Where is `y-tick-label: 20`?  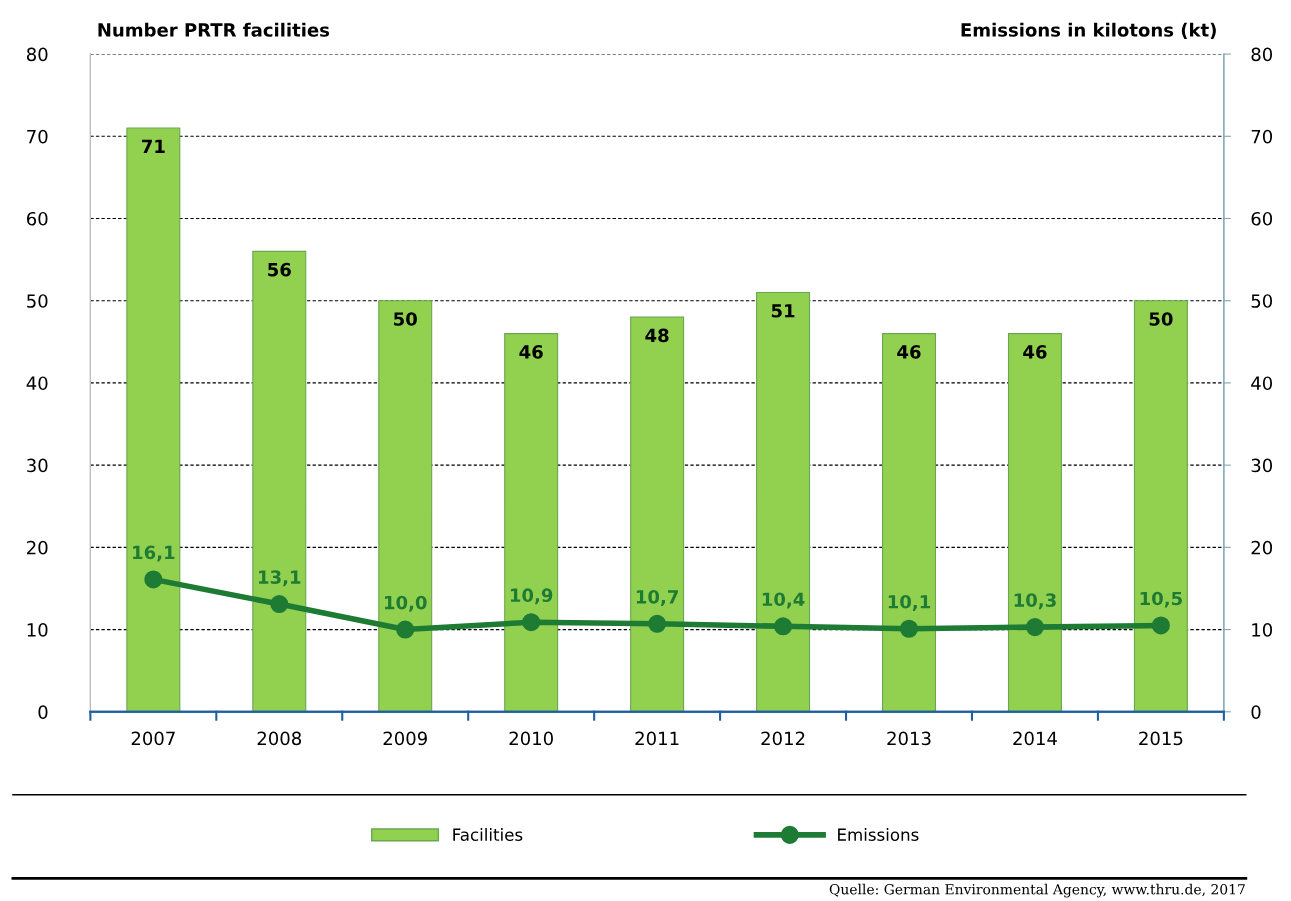
y-tick-label: 20 is located at coordinates (37, 547).